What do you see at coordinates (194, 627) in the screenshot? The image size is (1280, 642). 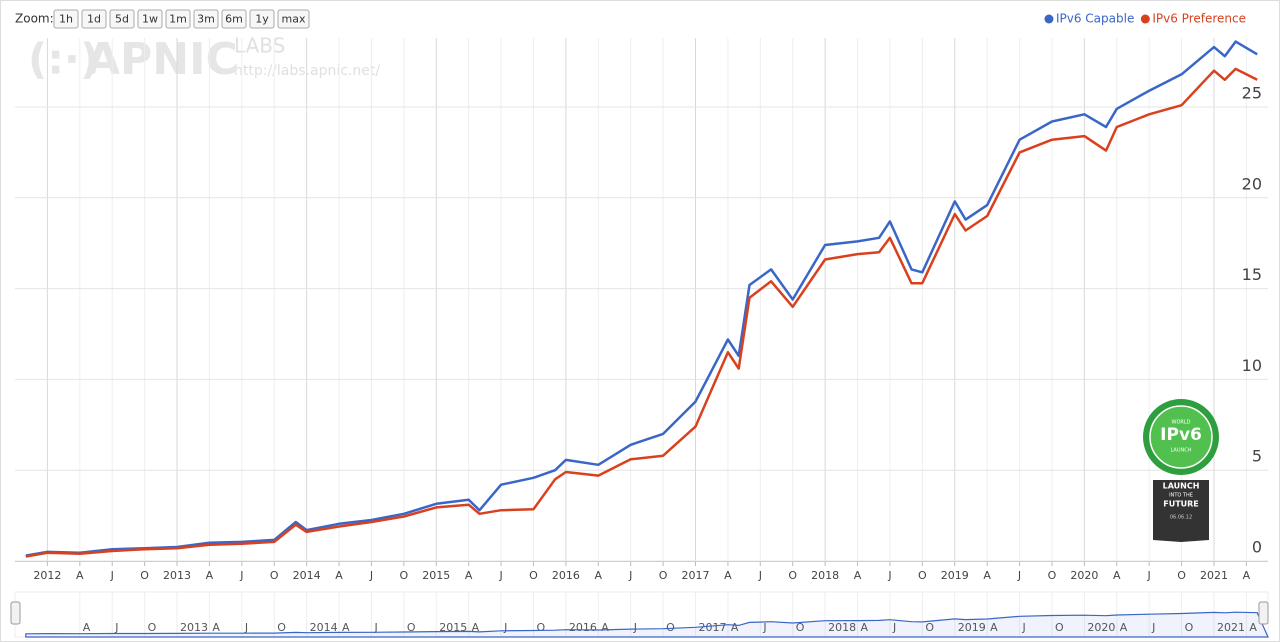 I see `navigator-tick-label: 2013` at bounding box center [194, 627].